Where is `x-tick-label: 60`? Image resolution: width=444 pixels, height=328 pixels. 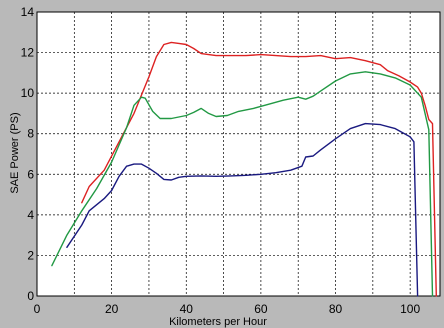
x-tick-label: 60 is located at coordinates (261, 309).